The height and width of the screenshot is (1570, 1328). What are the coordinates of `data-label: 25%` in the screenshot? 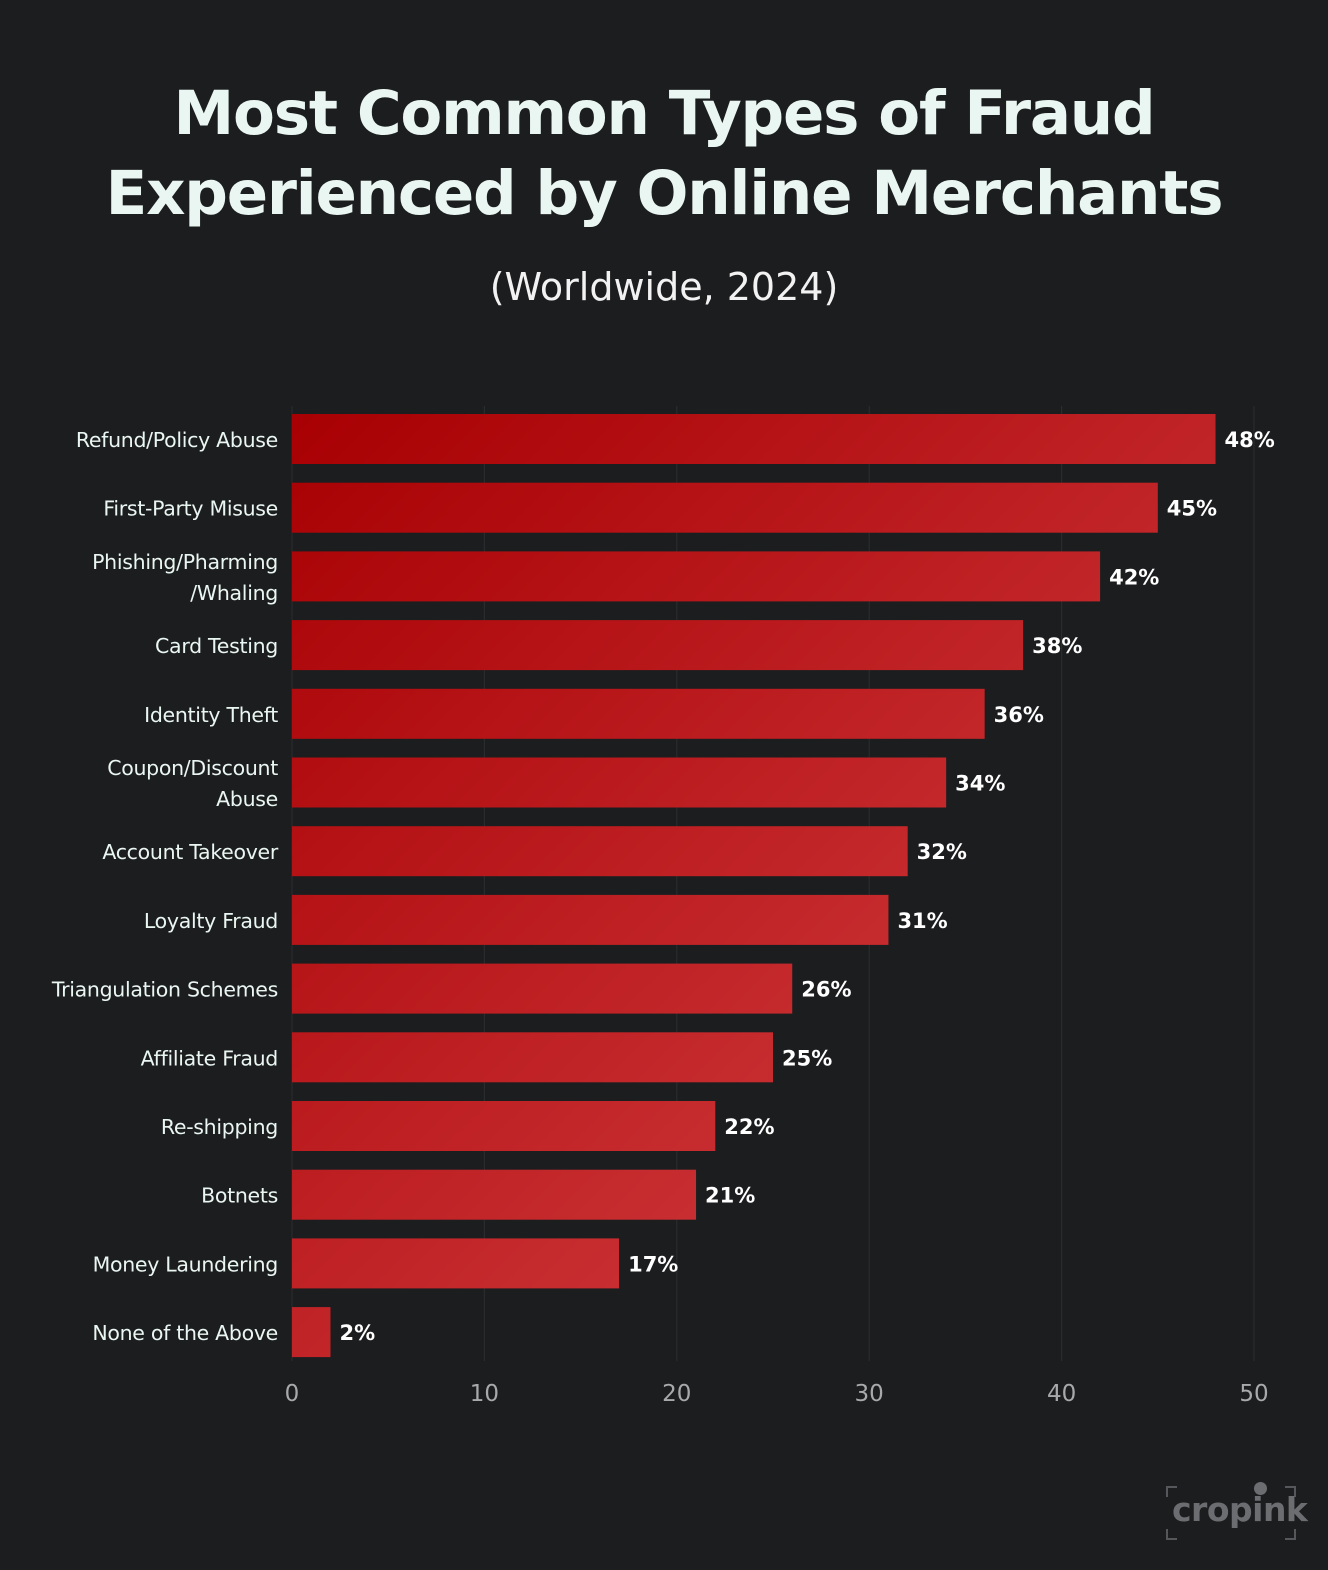 It's located at (807, 1058).